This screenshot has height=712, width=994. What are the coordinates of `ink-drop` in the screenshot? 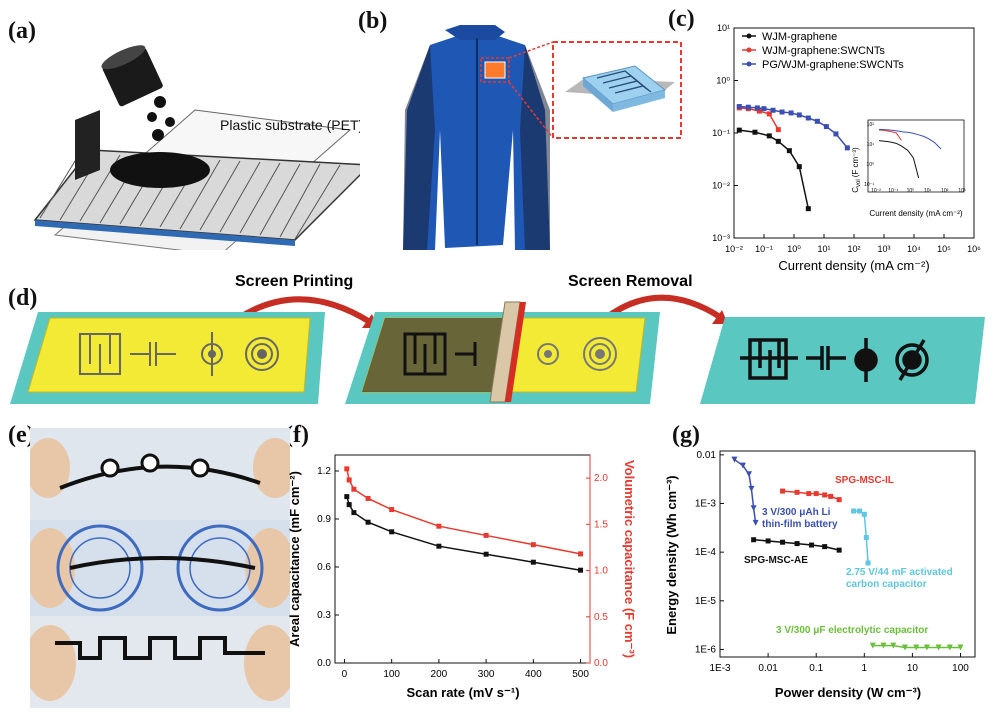 It's located at (160, 102).